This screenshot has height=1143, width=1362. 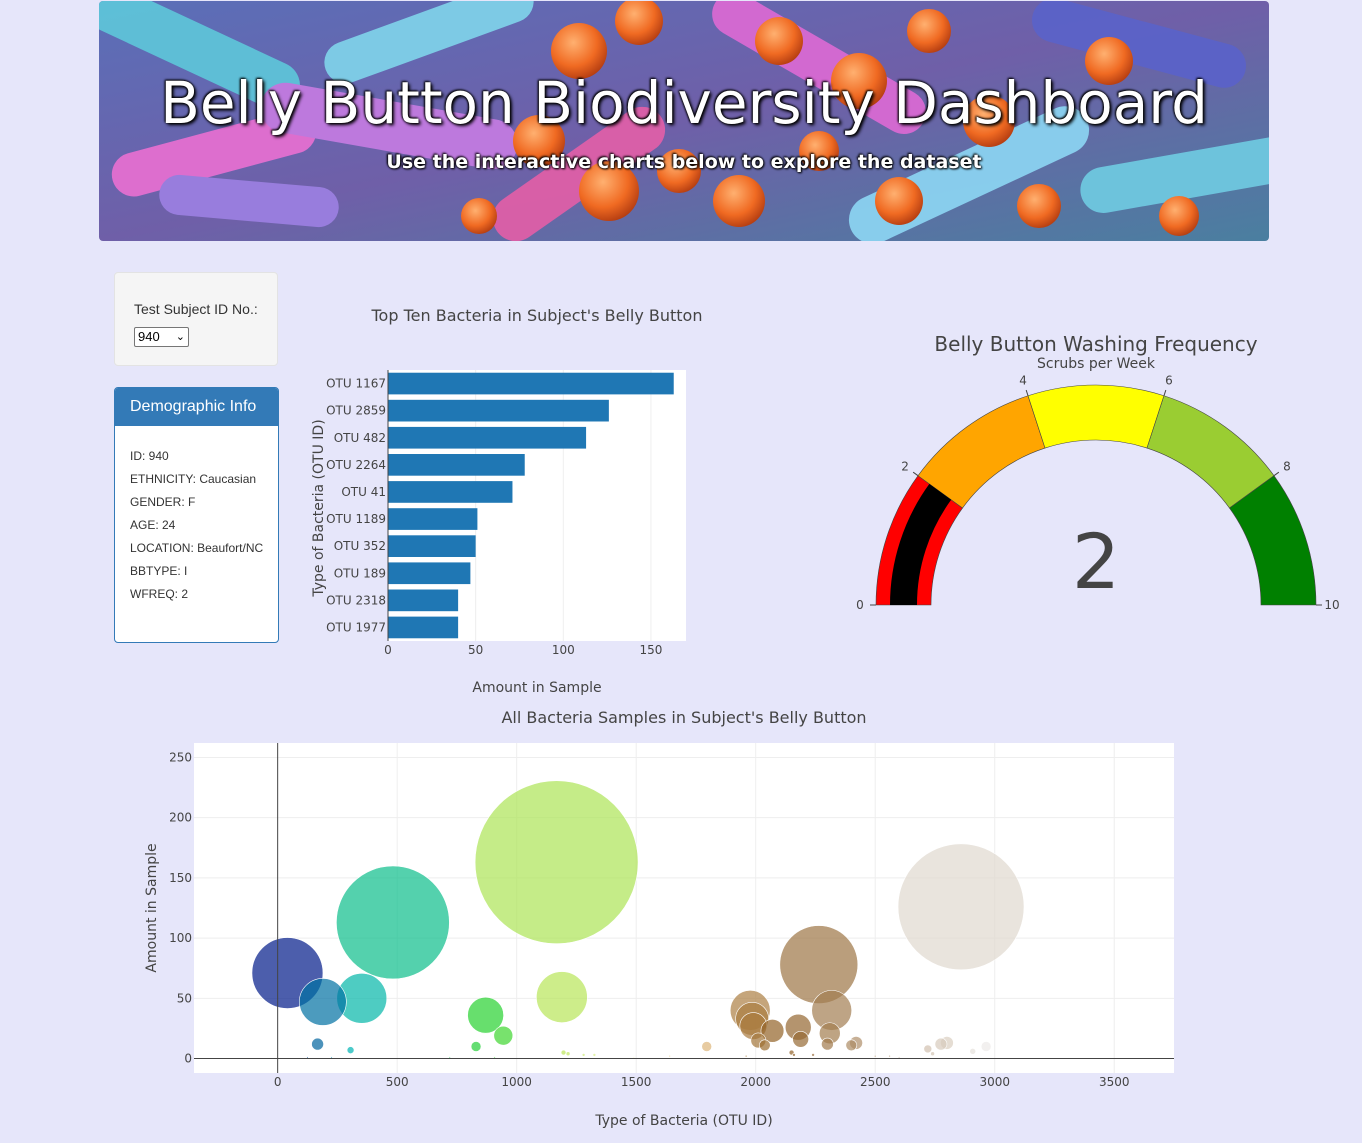 I want to click on bubble-y-tick-label: 50, so click(x=184, y=998).